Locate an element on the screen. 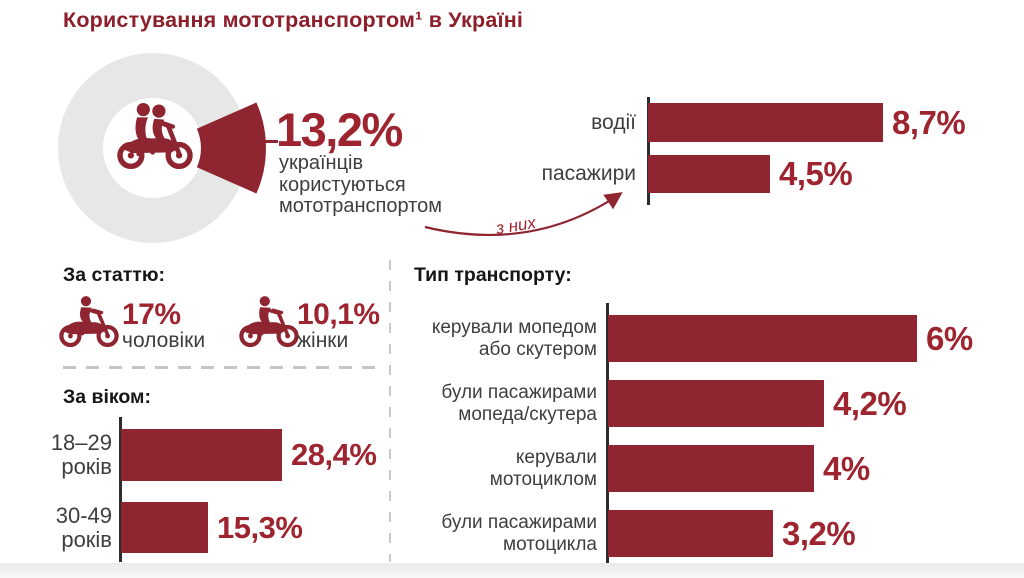 The height and width of the screenshot is (578, 1024). age-section-heading: За віком: is located at coordinates (107, 397).